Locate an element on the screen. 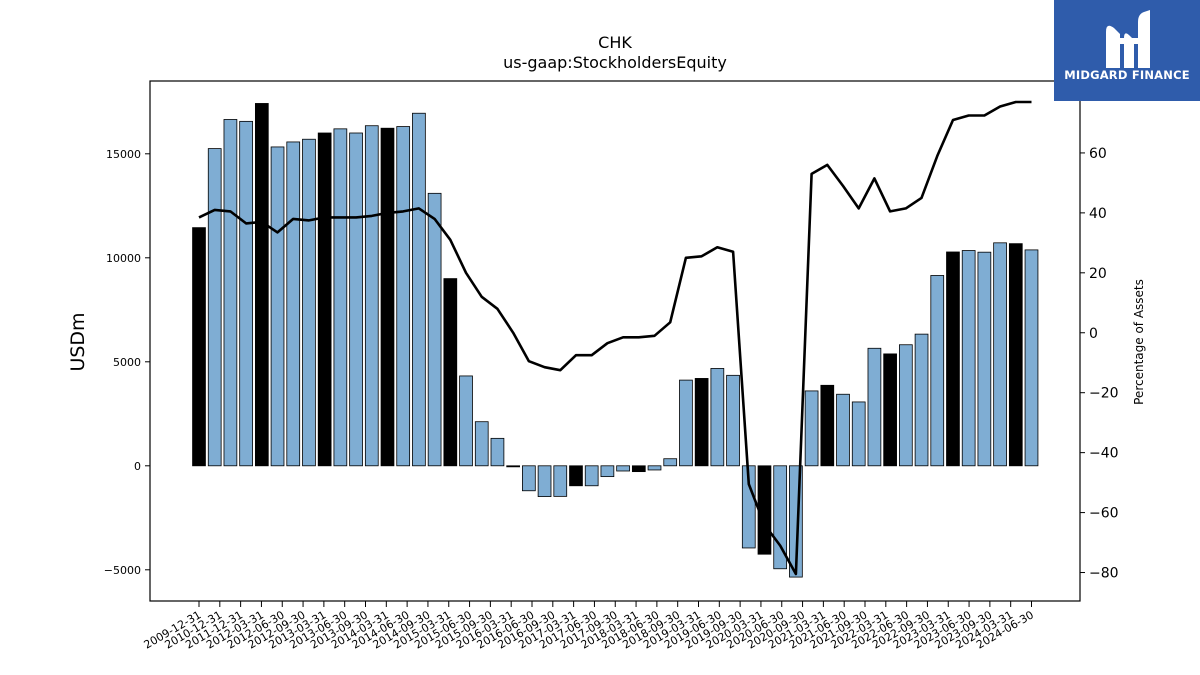  y2-tick-label: 20 is located at coordinates (1098, 274).